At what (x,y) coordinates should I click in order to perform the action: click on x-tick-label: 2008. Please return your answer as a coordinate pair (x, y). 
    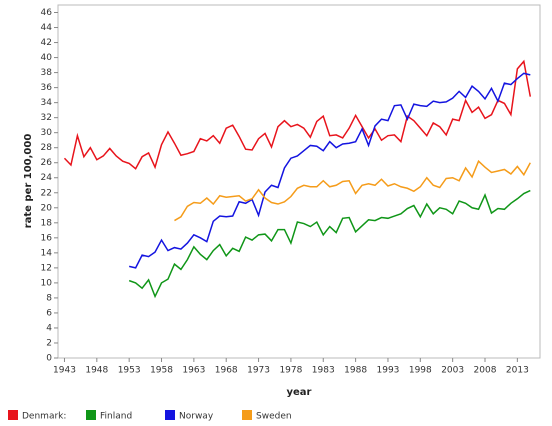
    Looking at the image, I should click on (485, 371).